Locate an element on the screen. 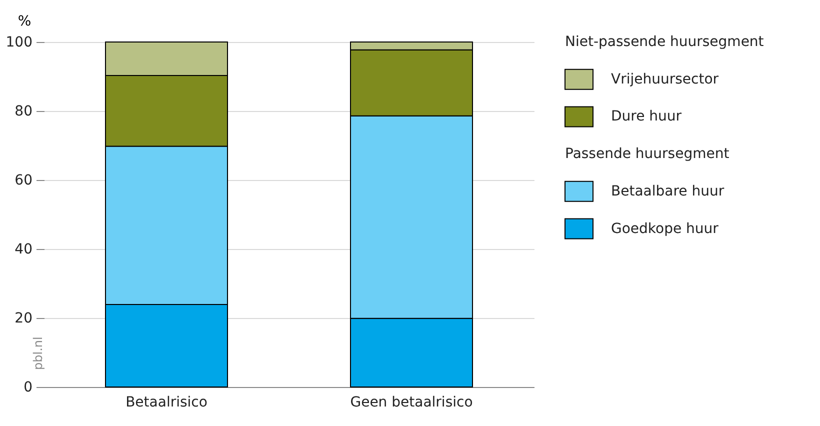  legend-label: Dure huur is located at coordinates (646, 116).